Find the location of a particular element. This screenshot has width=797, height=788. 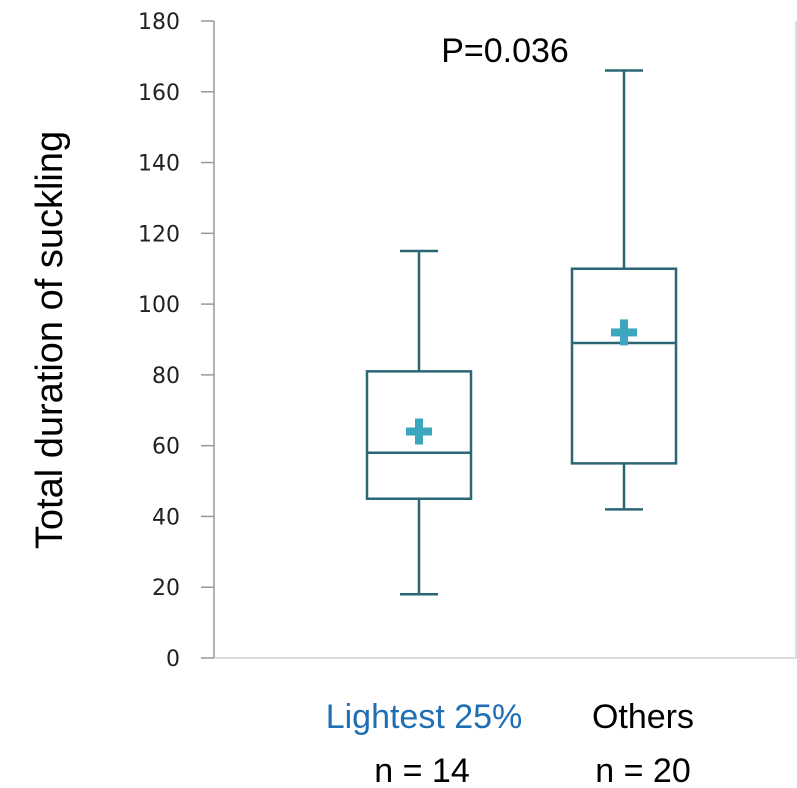

category-n-label: n = 14 is located at coordinates (421, 770).